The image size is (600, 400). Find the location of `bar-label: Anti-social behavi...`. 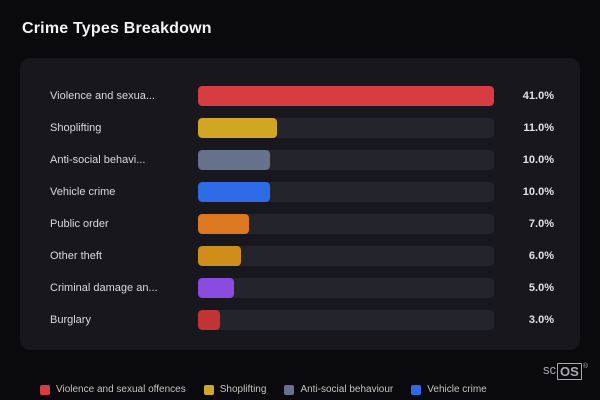

bar-label: Anti-social behavi... is located at coordinates (98, 160).